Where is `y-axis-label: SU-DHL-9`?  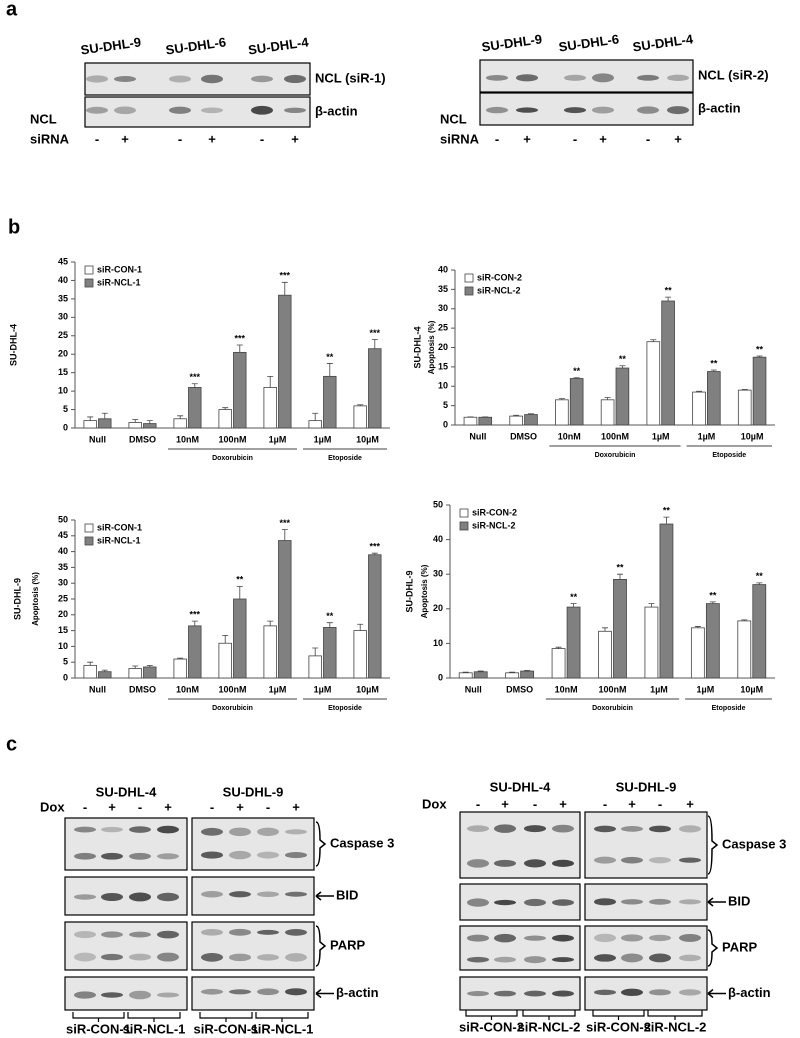 y-axis-label: SU-DHL-9 is located at coordinates (17, 599).